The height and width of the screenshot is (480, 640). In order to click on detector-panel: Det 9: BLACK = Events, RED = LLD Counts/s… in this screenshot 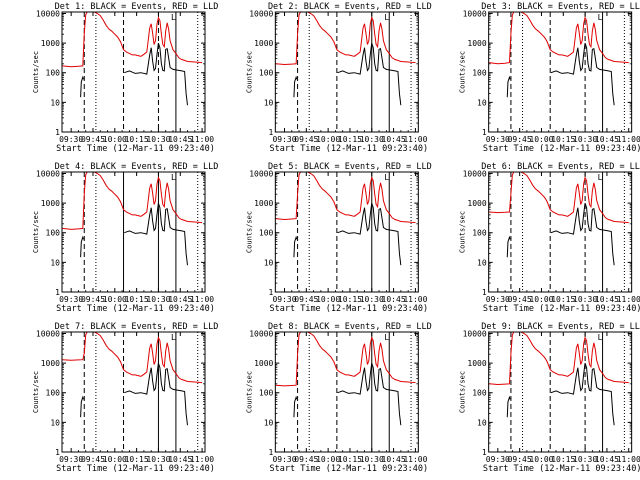, I will do `click(549, 398)`.